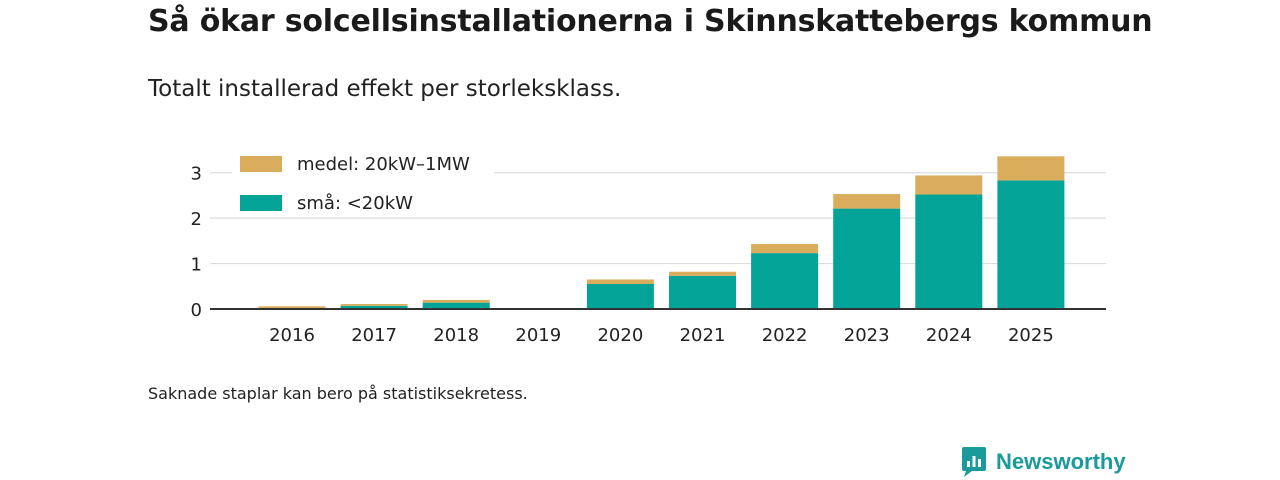  Describe the element at coordinates (355, 203) in the screenshot. I see `legend-label-sma: små: <20kW` at that location.